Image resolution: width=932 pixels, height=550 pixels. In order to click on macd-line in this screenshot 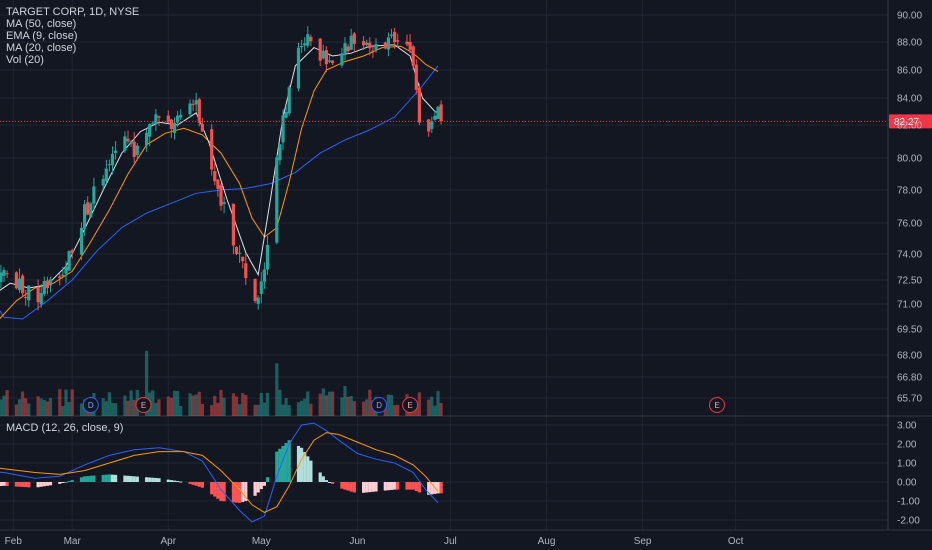, I will do `click(219, 472)`.